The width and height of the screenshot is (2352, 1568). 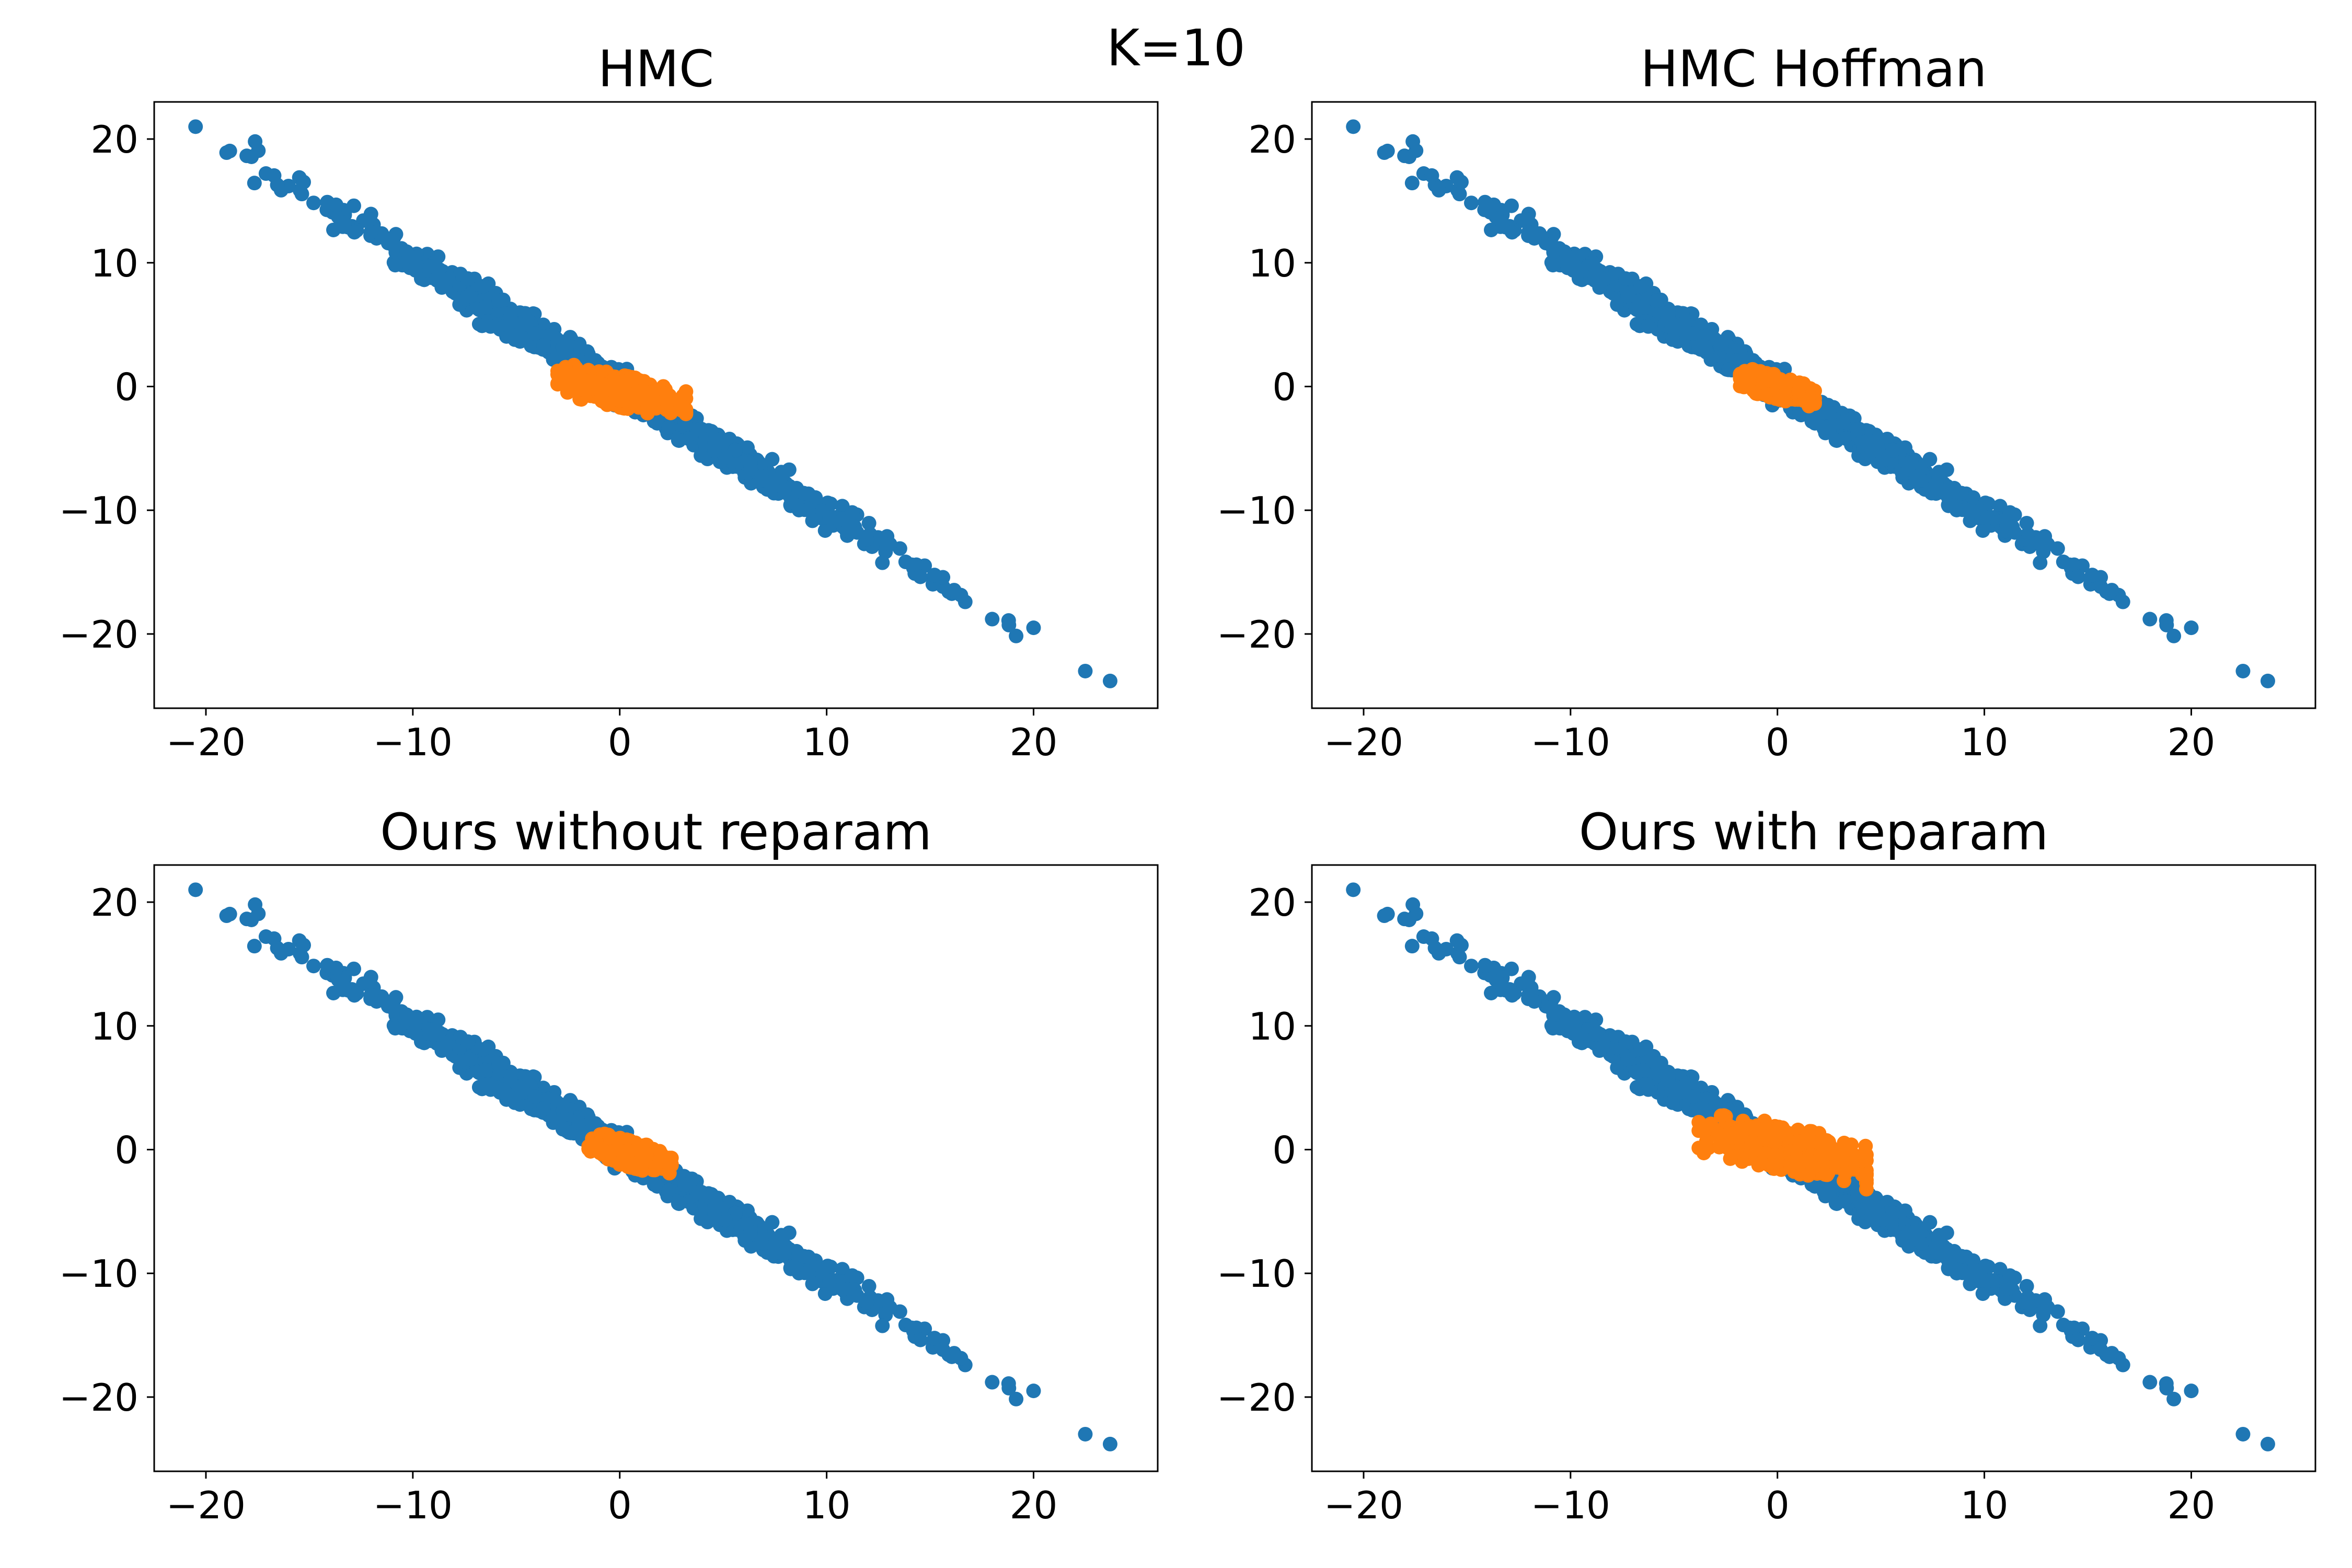 I want to click on series-blue, so click(x=1810, y=1166).